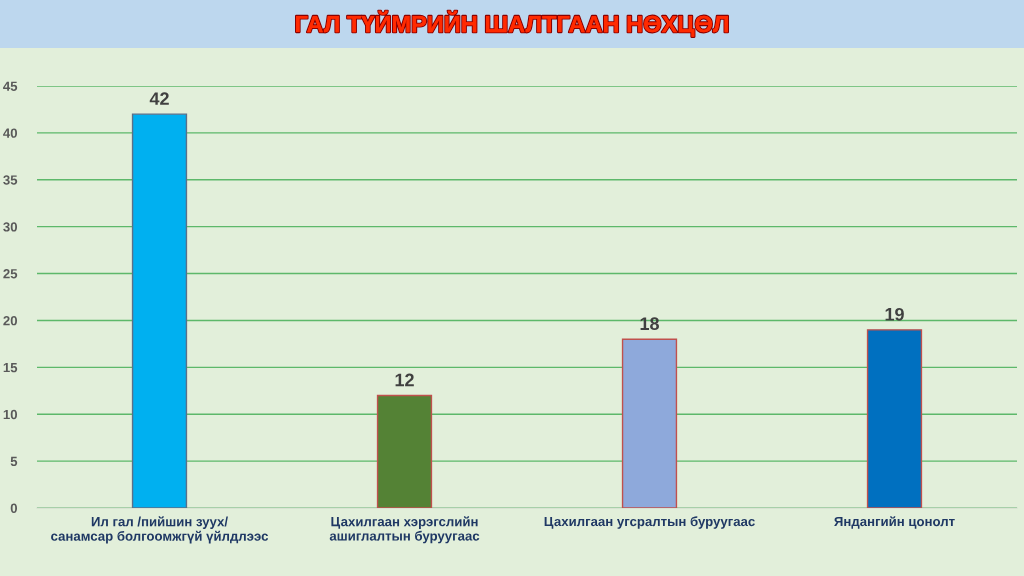 The image size is (1024, 576). I want to click on y-tick-label: 5, so click(14, 461).